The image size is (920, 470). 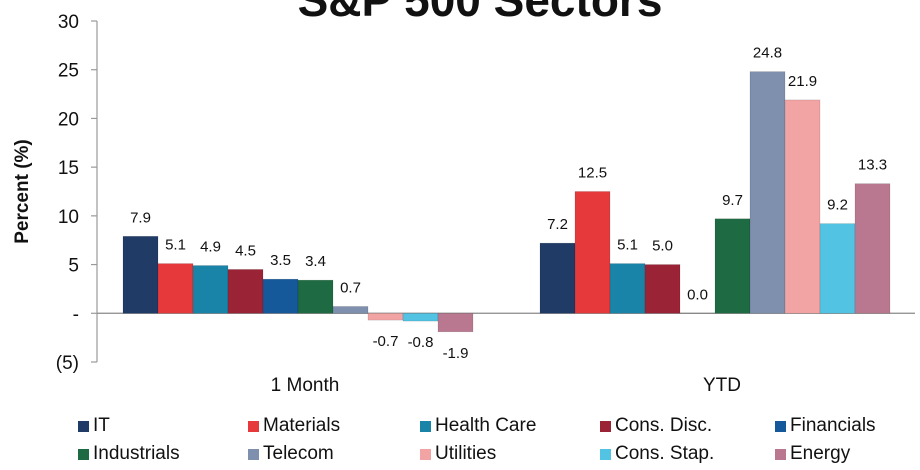 I want to click on data-label: 5.0, so click(x=662, y=246).